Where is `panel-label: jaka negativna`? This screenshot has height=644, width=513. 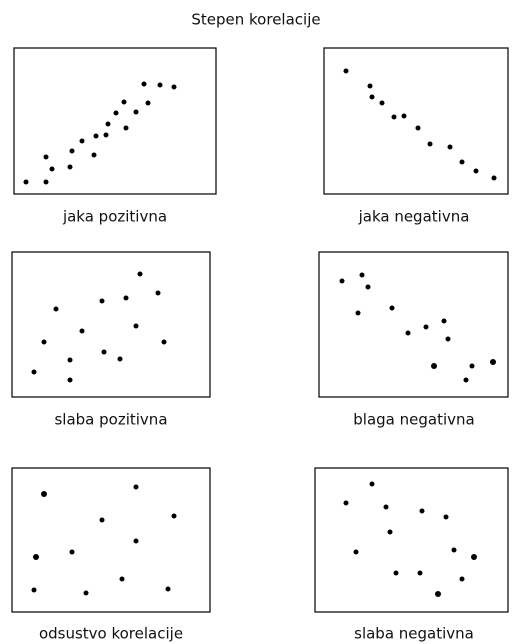 panel-label: jaka negativna is located at coordinates (414, 217).